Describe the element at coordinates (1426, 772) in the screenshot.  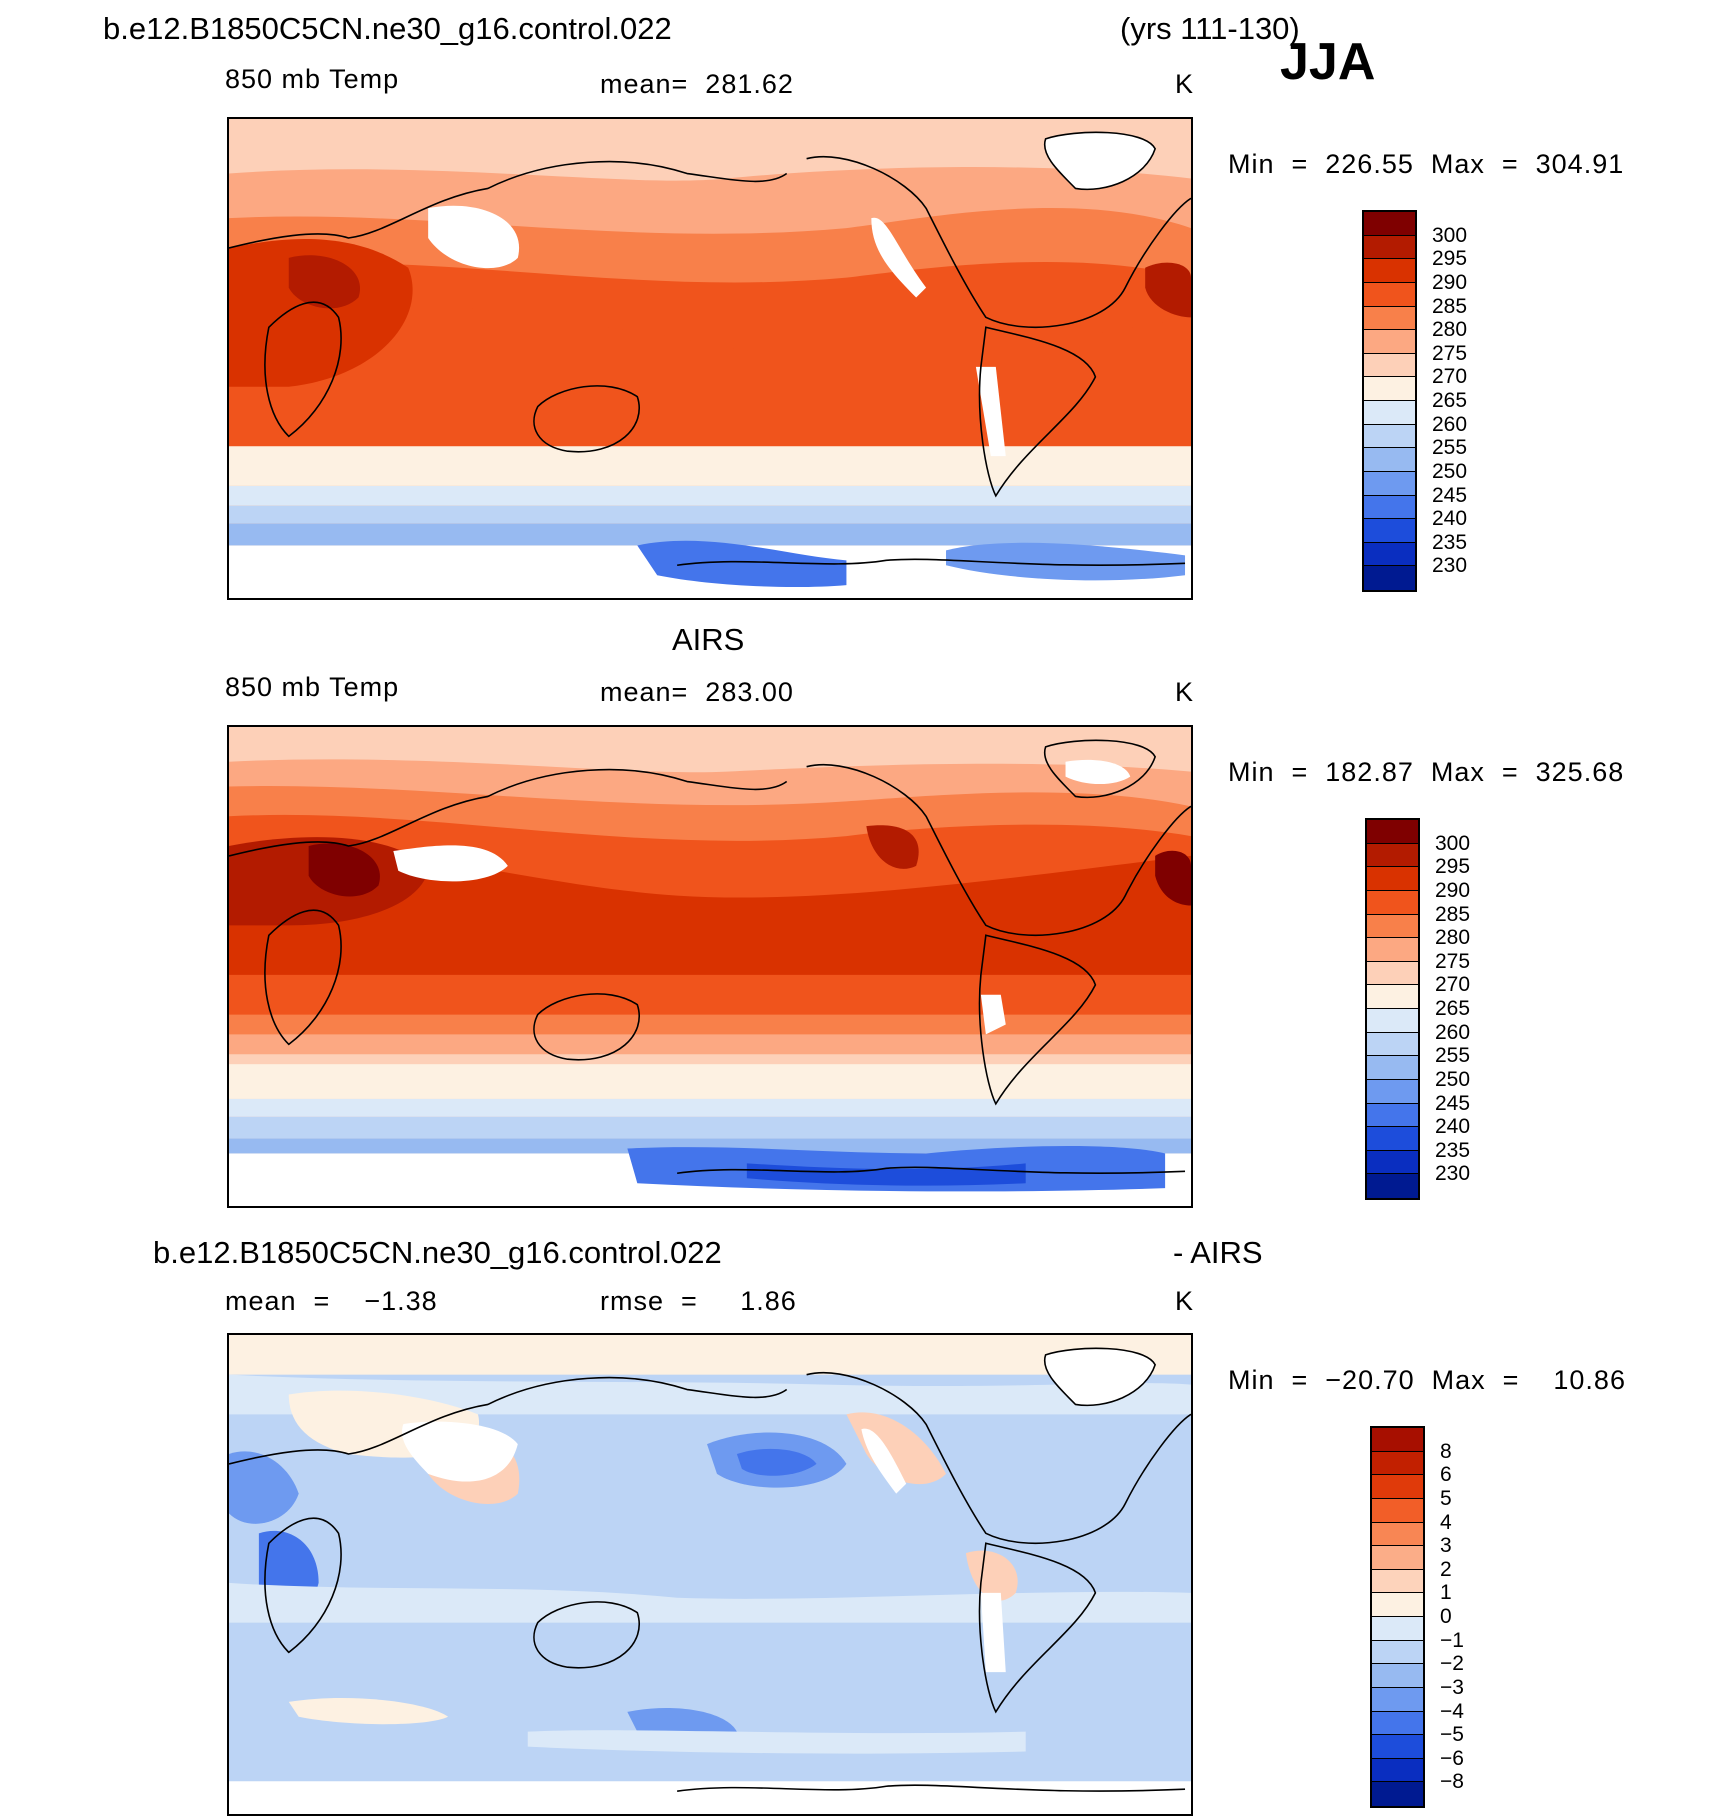
I see `panel2-minmax: Min = 182.87 Max = 325.68` at that location.